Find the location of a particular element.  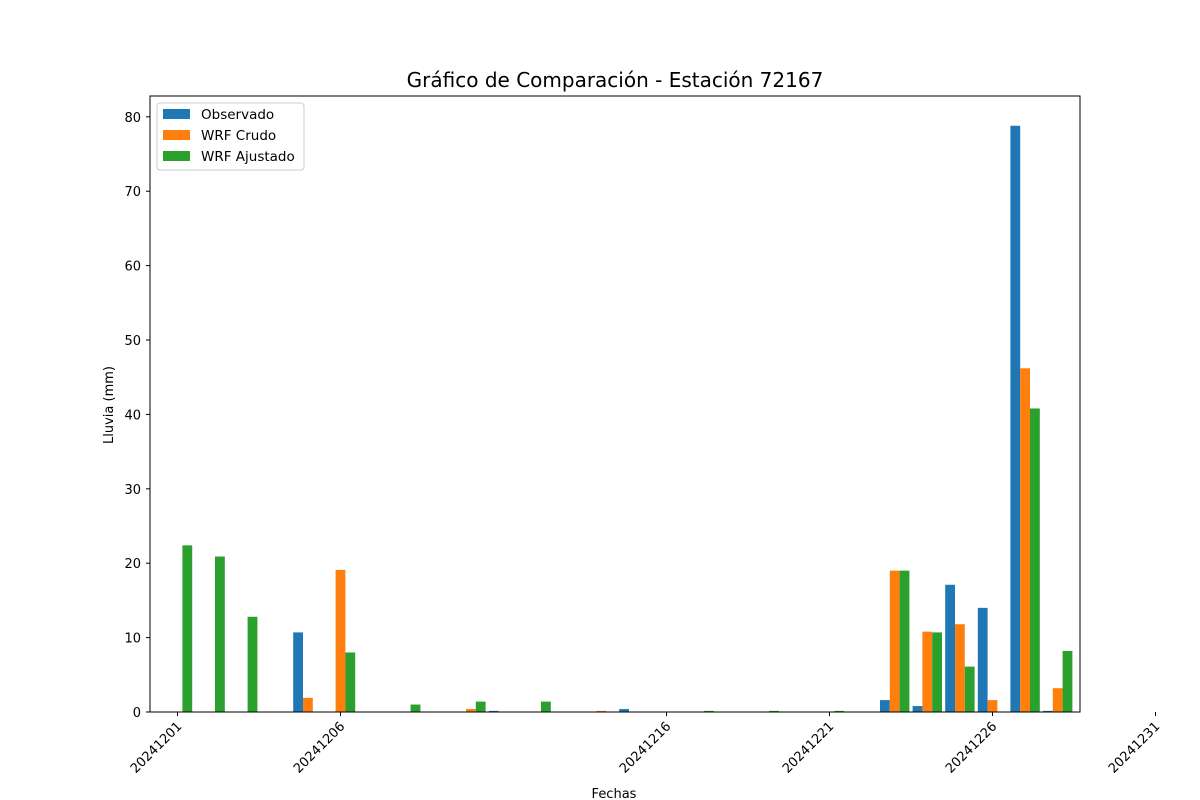

y-tick-label: 70 is located at coordinates (132, 192).